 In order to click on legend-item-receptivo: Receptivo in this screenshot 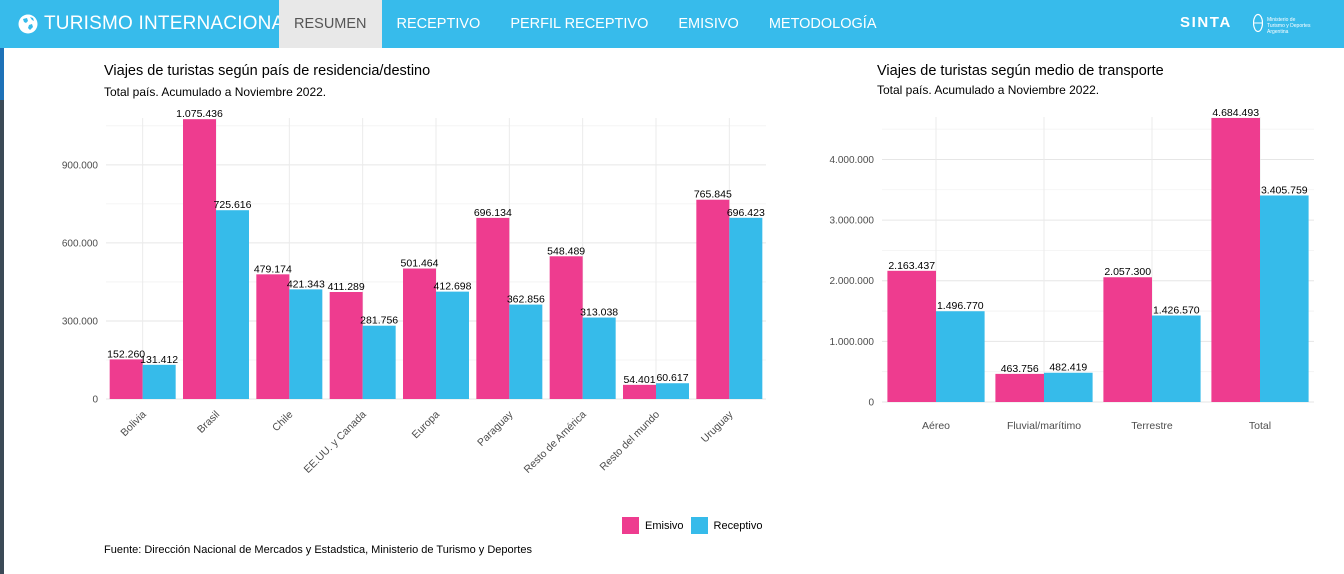, I will do `click(726, 525)`.